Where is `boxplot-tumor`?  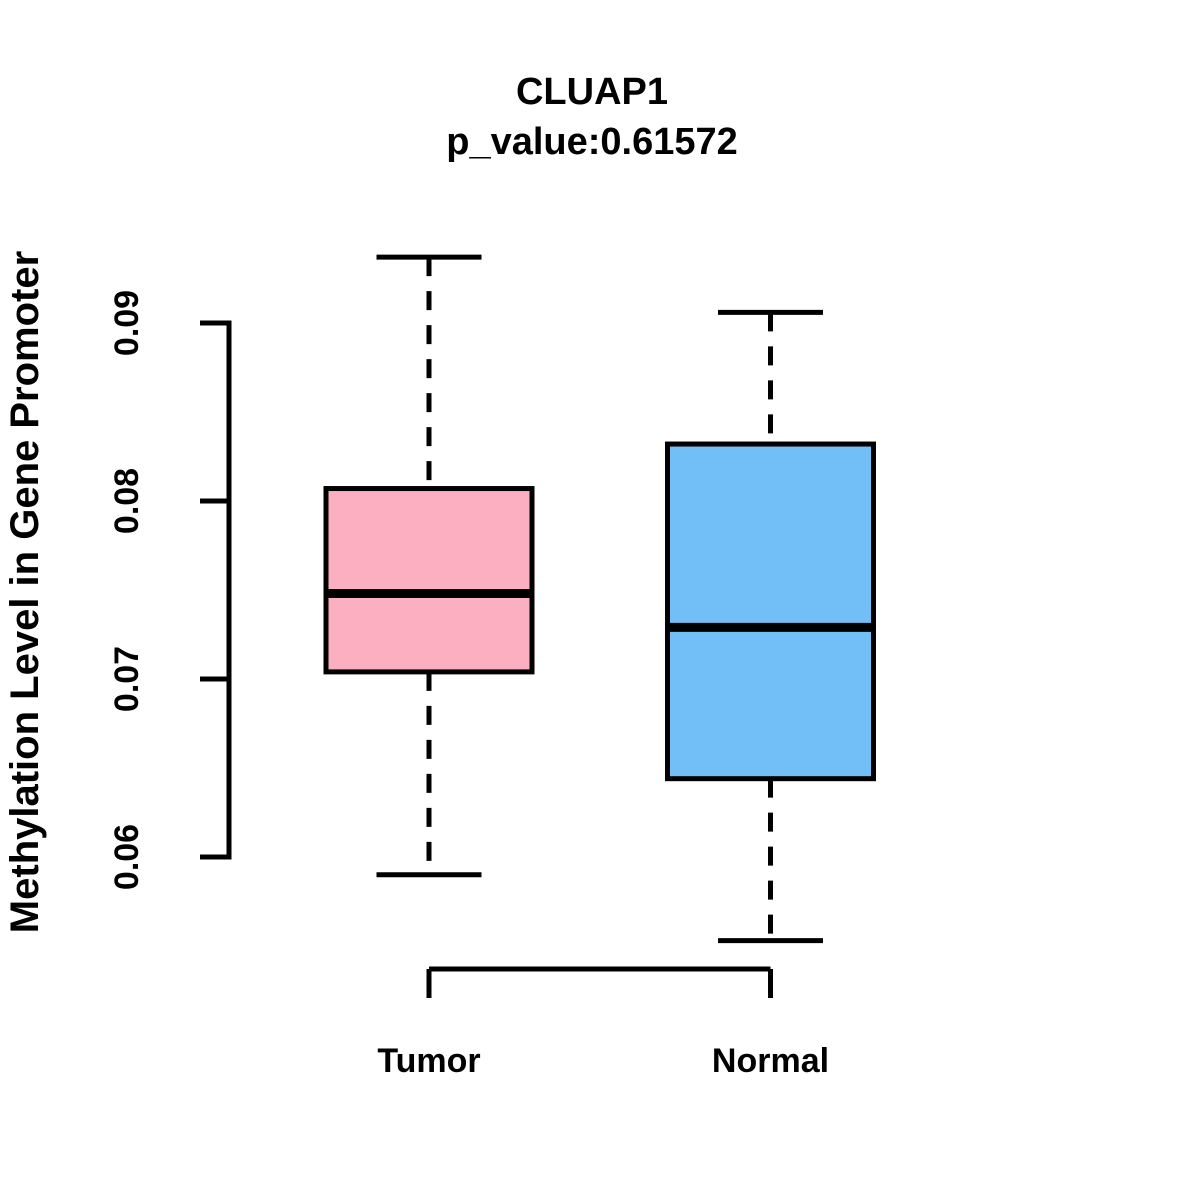
boxplot-tumor is located at coordinates (429, 566).